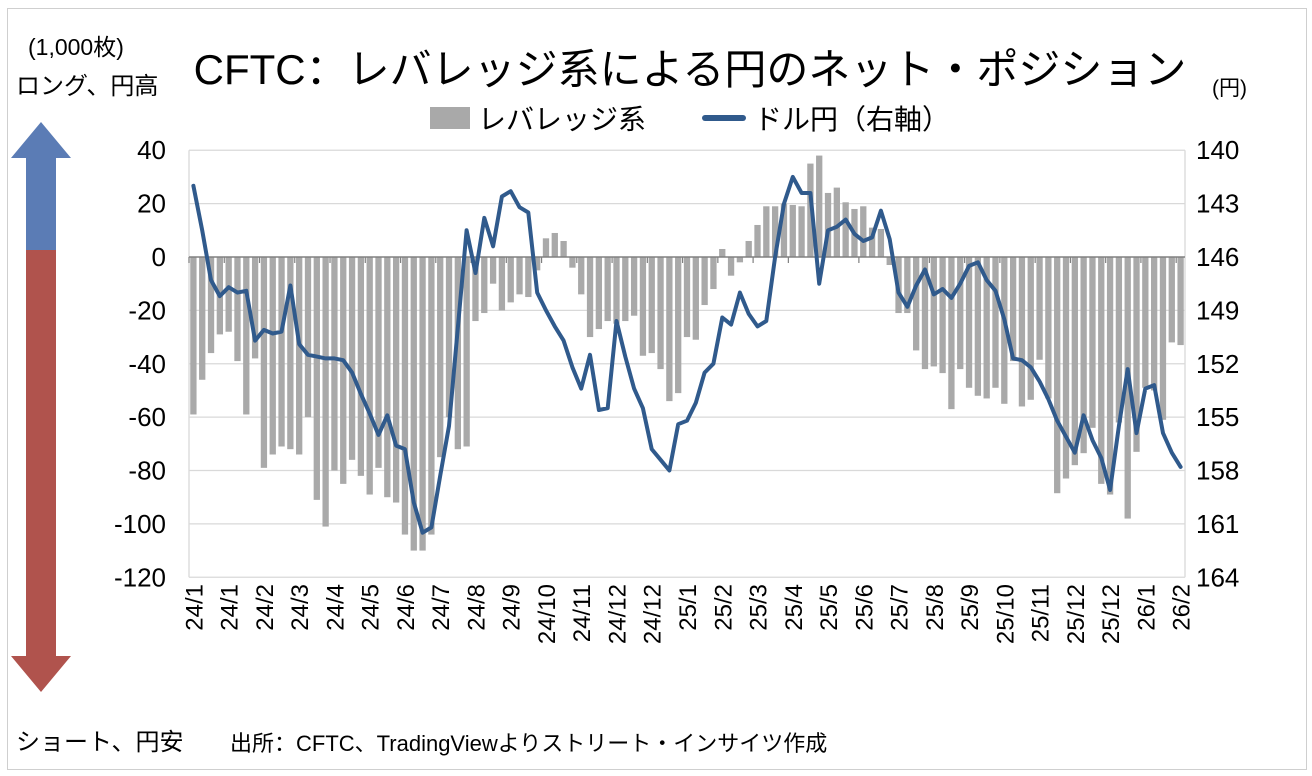 The width and height of the screenshot is (1312, 776). Describe the element at coordinates (87, 86) in the screenshot. I see `long-yen-strong-label: ロング、円高` at that location.